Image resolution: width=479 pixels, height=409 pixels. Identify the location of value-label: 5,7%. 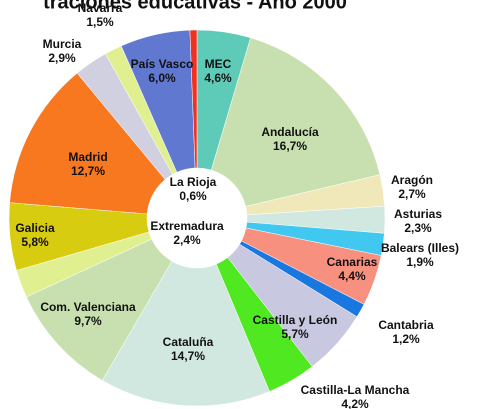
(295, 334).